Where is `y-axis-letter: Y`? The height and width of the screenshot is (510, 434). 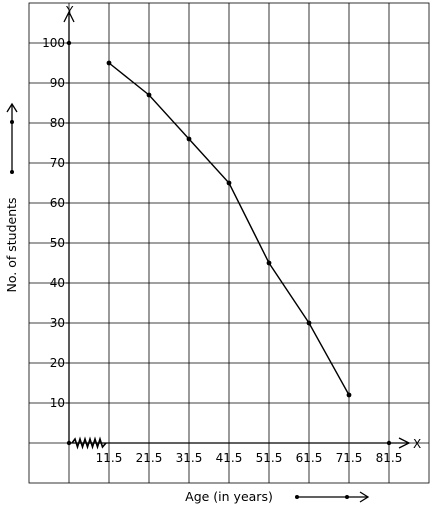 y-axis-letter: Y is located at coordinates (69, 11).